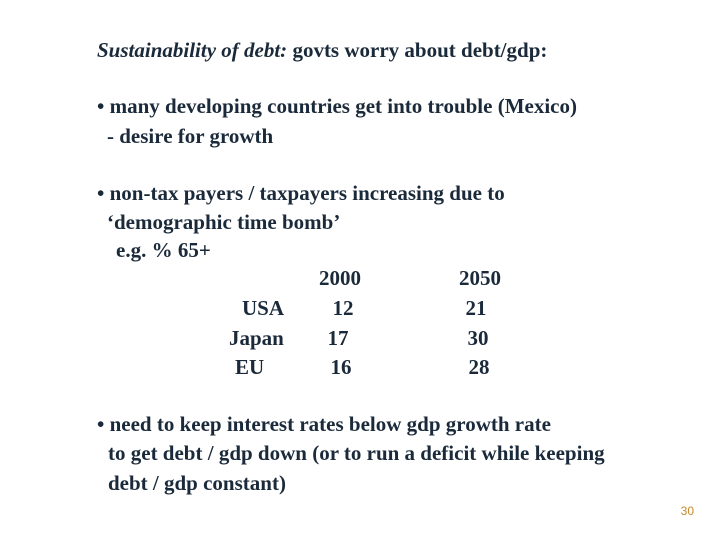 This screenshot has height=540, width=720. Describe the element at coordinates (256, 338) in the screenshot. I see `row-label-japan: Japan` at that location.